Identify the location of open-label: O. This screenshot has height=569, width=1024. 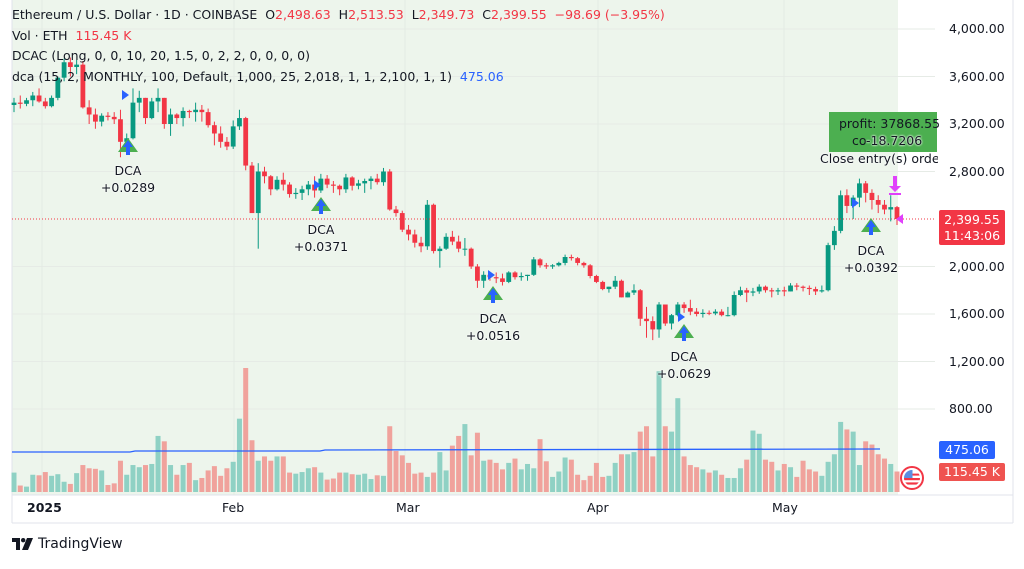
(270, 14).